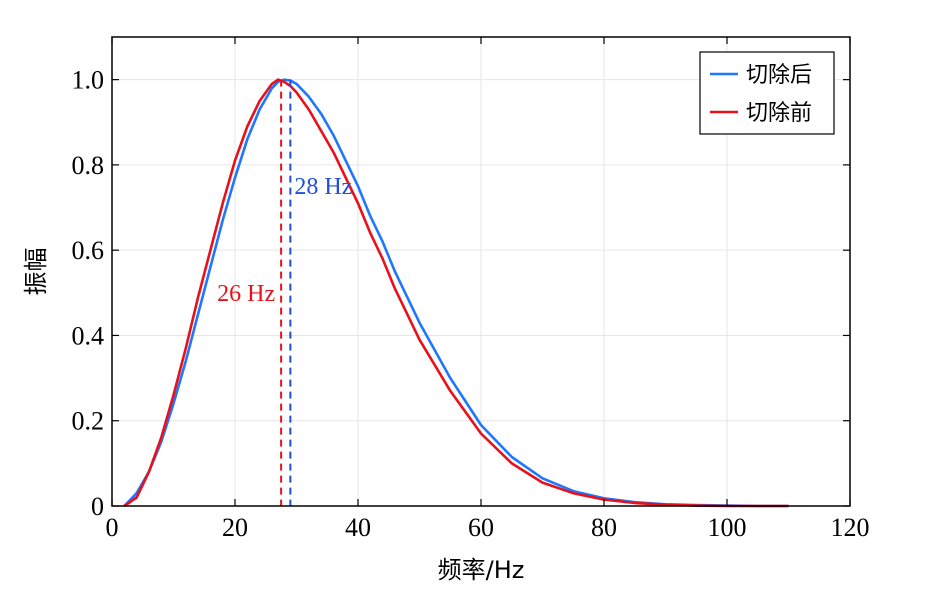 The height and width of the screenshot is (591, 945). I want to click on x-tick-label: 100, so click(727, 527).